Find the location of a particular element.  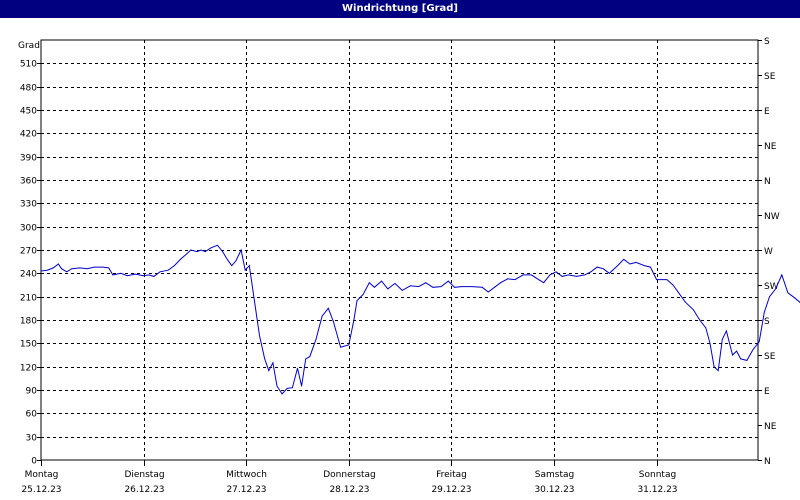

x-tick-label-day: Dienstag is located at coordinates (144, 475).